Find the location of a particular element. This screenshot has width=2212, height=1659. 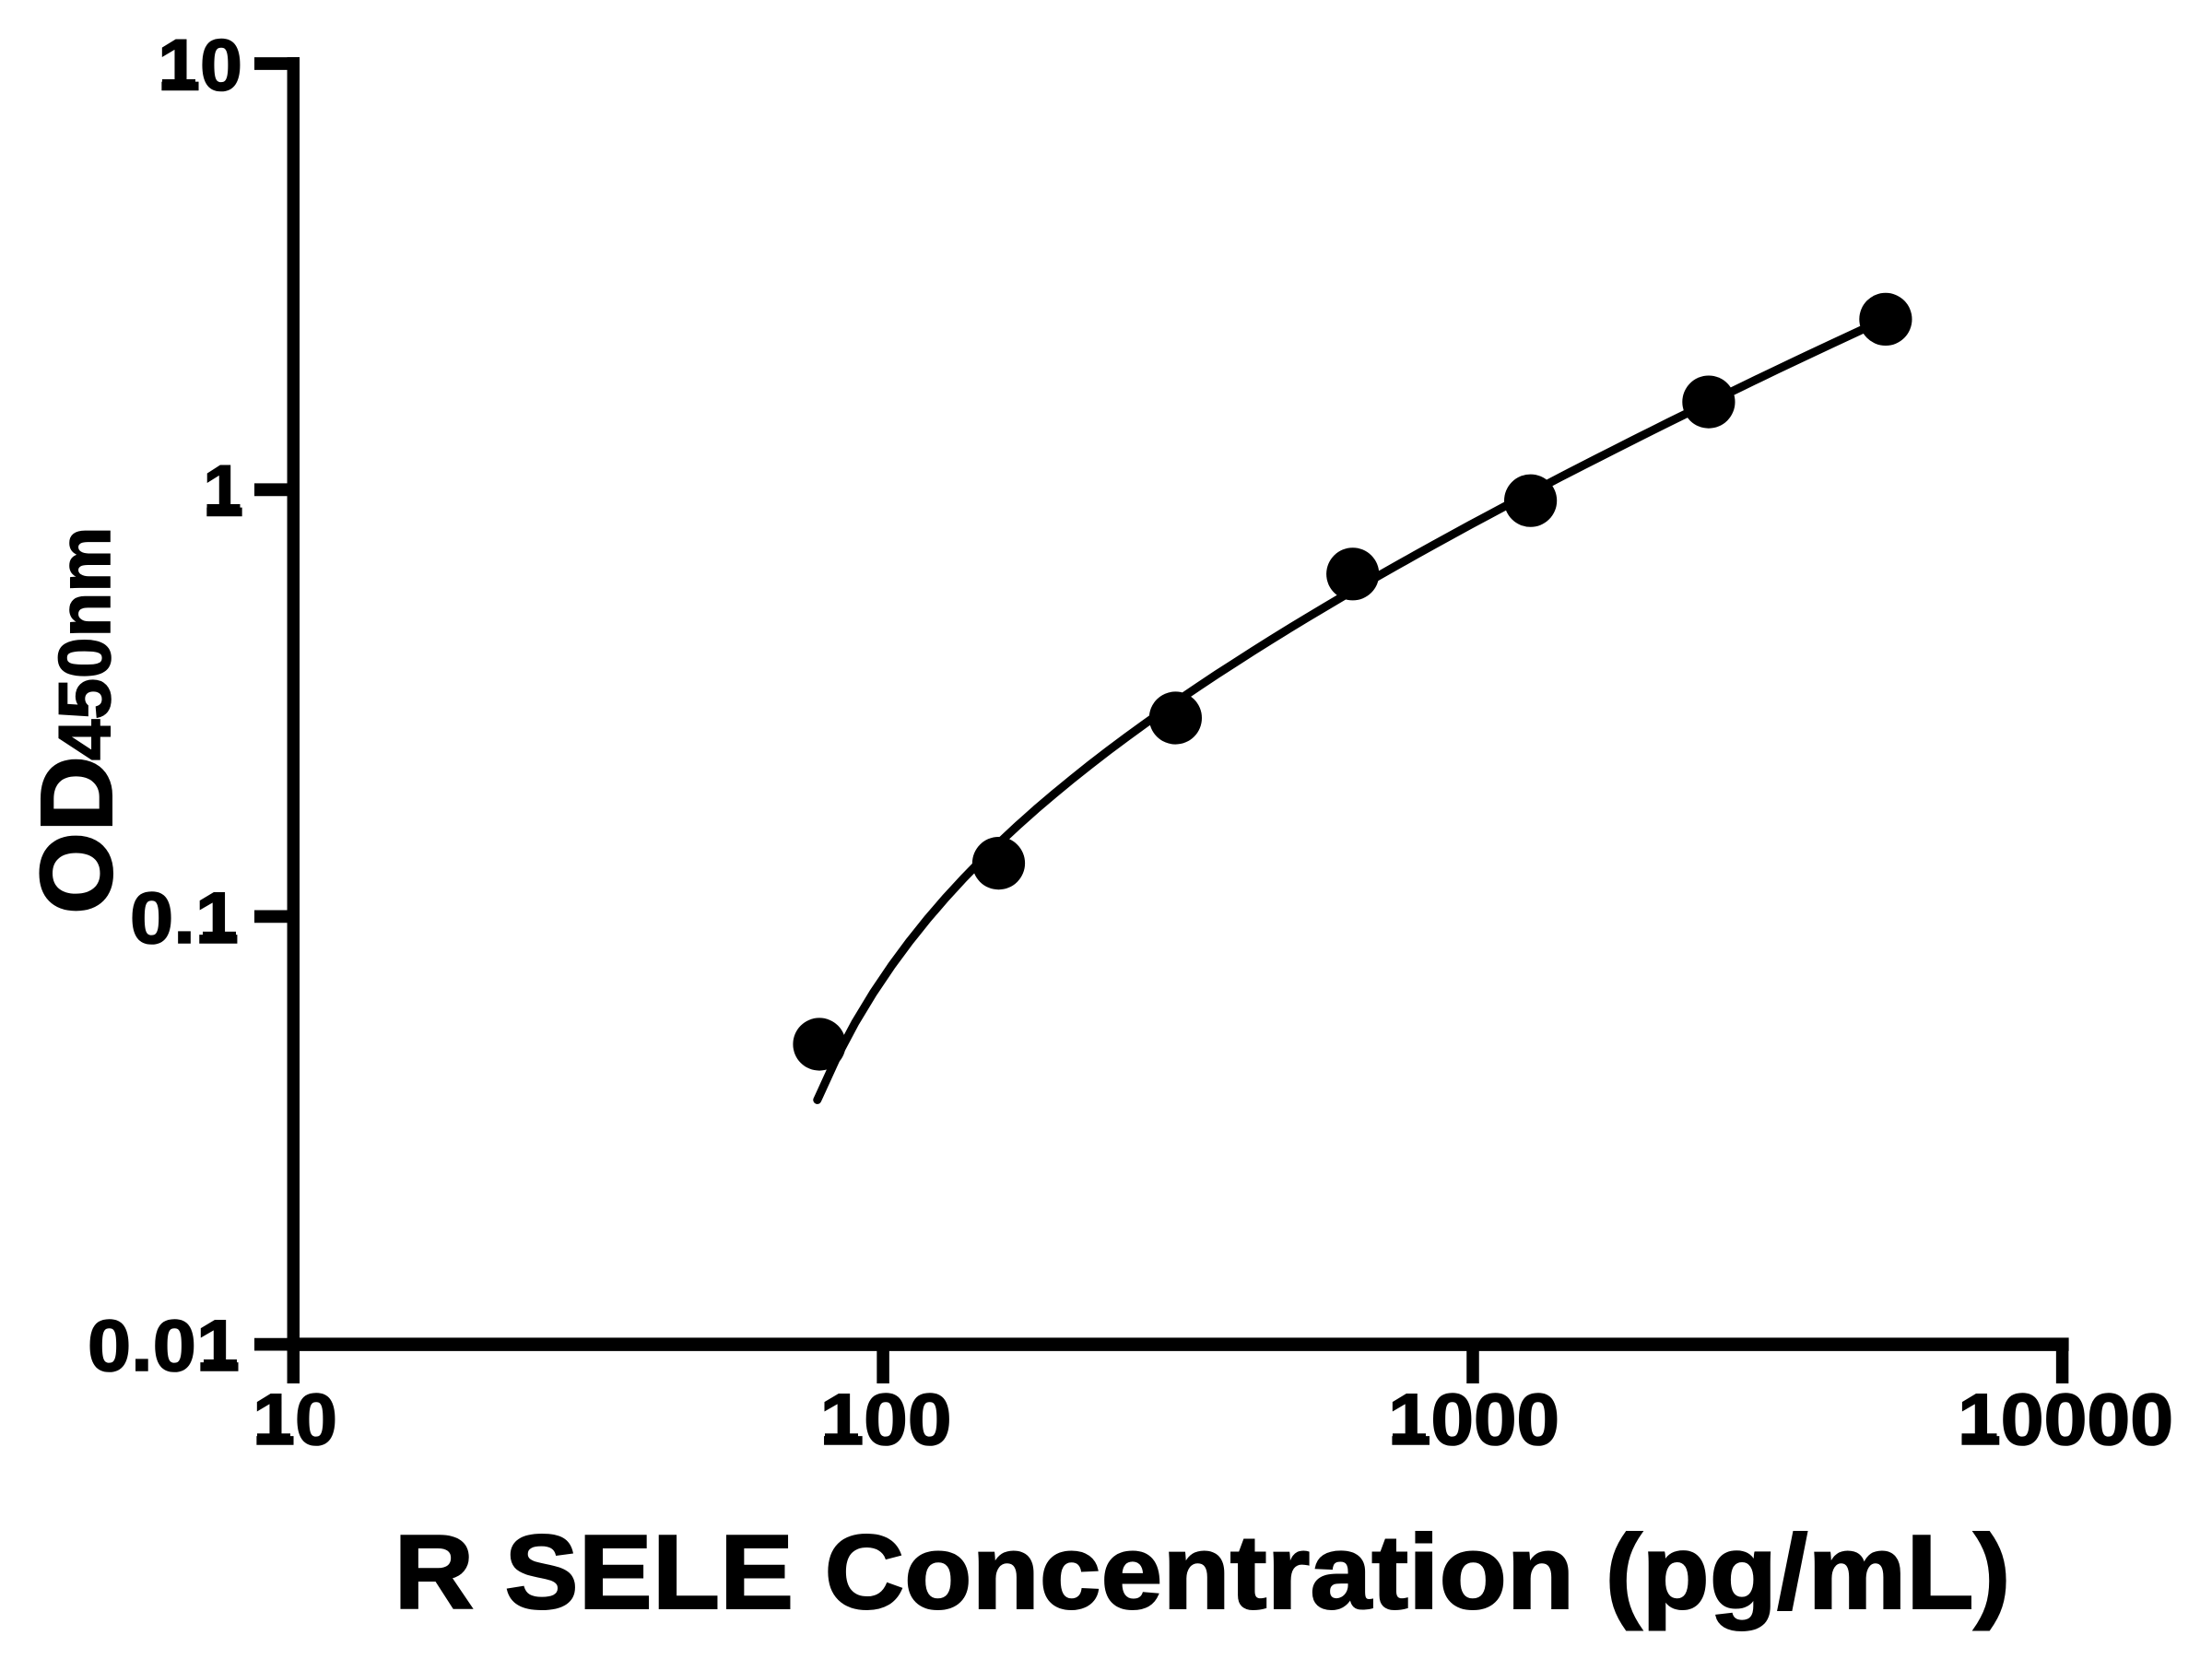

svg-text: 100 is located at coordinates (886, 1419).